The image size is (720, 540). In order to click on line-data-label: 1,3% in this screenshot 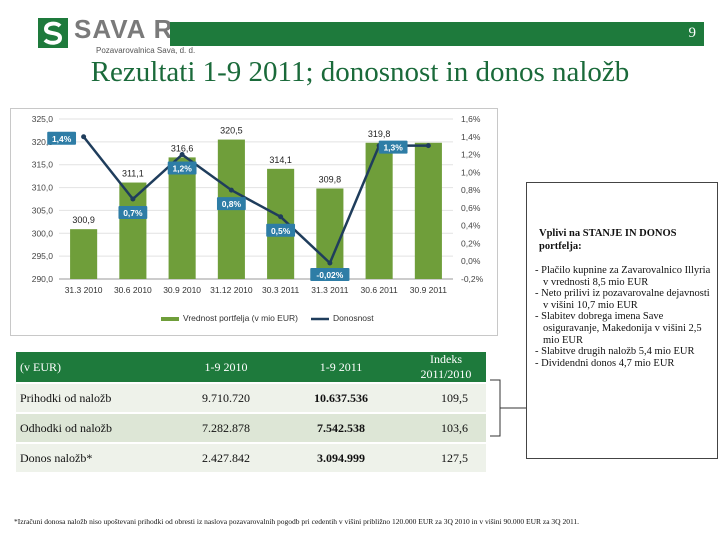, I will do `click(393, 148)`.